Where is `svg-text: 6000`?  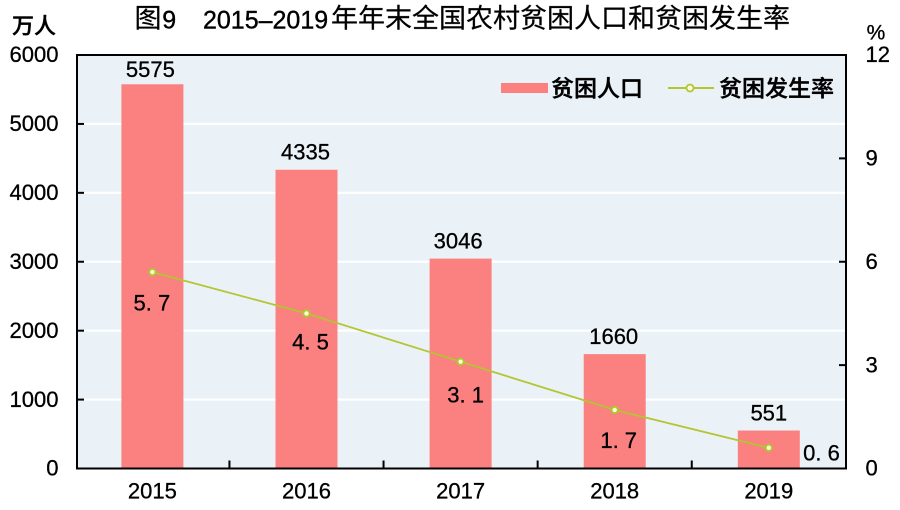
svg-text: 6000 is located at coordinates (34, 54).